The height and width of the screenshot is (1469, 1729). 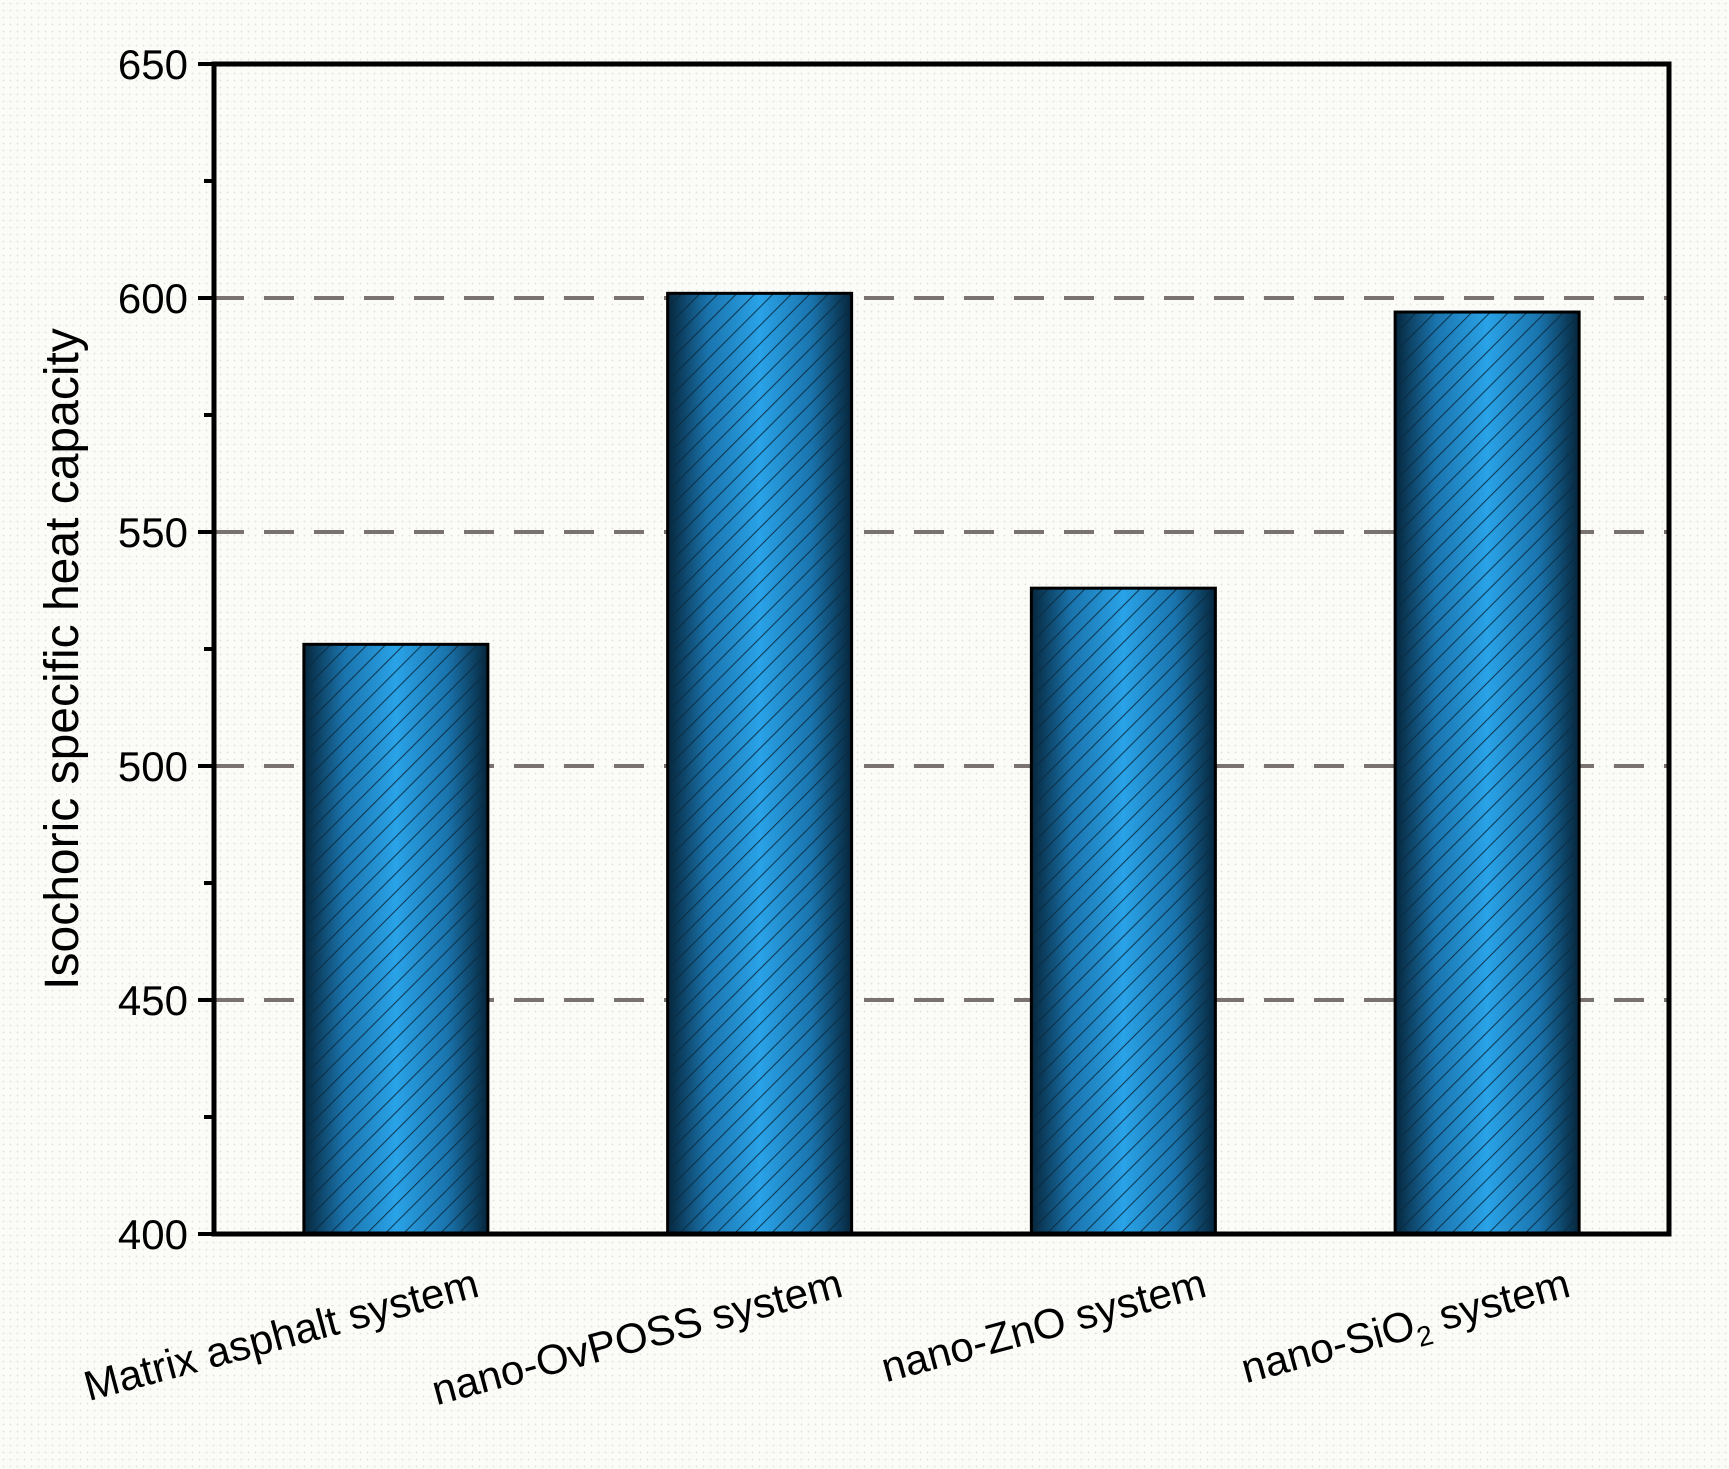 What do you see at coordinates (153, 64) in the screenshot?
I see `y-tick-label: 650` at bounding box center [153, 64].